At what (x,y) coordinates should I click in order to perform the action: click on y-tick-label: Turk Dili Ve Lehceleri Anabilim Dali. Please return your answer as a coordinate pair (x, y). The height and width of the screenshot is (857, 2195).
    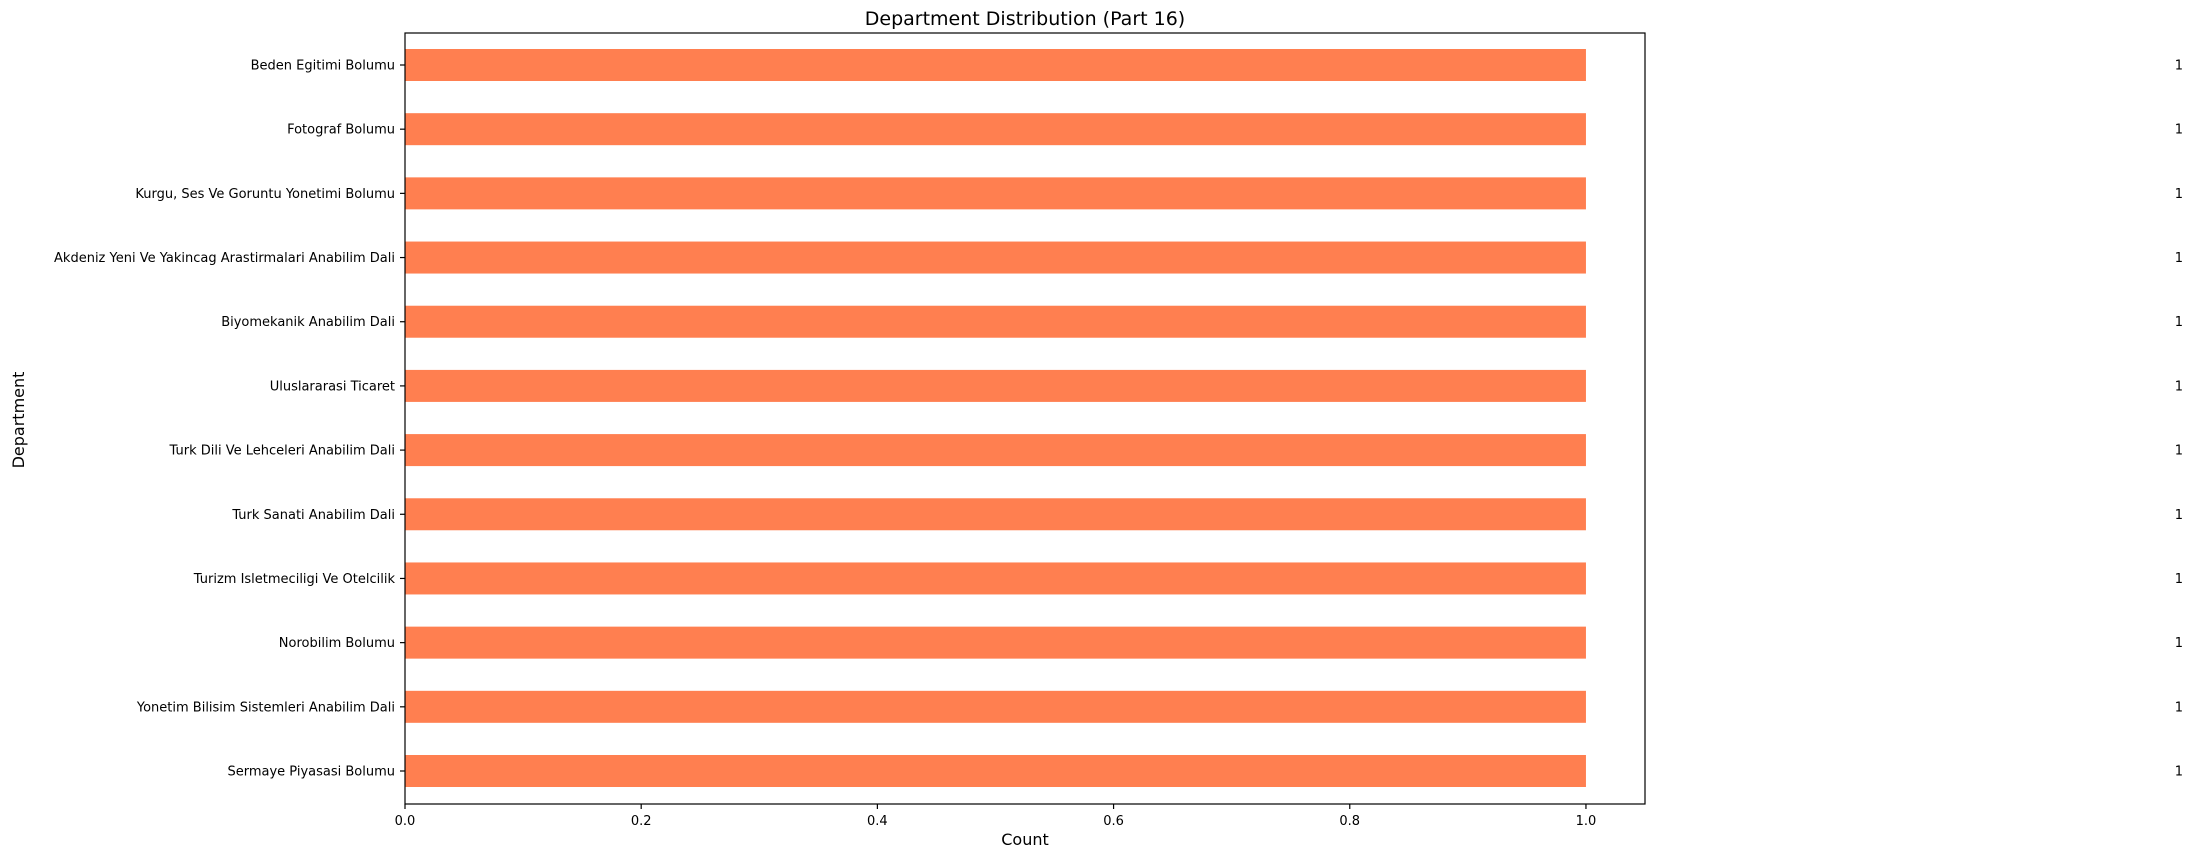
    Looking at the image, I should click on (282, 451).